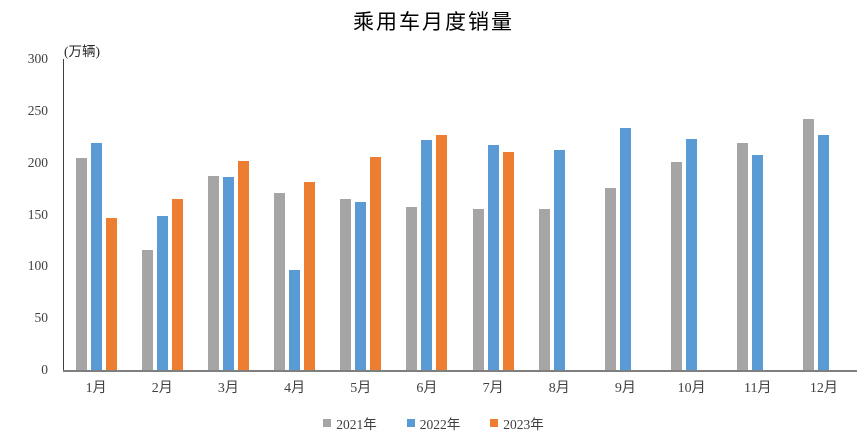  I want to click on bar-2022年-4月, so click(295, 319).